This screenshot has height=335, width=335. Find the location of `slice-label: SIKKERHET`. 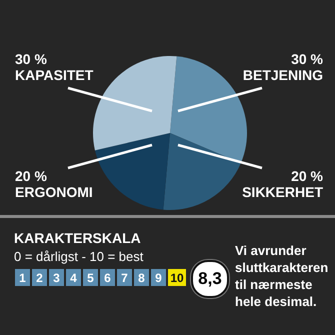

slice-label: SIKKERHET is located at coordinates (283, 192).